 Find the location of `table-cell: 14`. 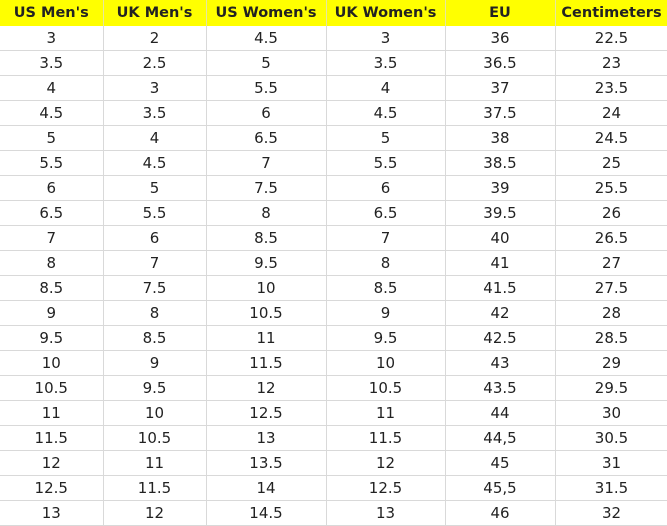

table-cell: 14 is located at coordinates (266, 488).